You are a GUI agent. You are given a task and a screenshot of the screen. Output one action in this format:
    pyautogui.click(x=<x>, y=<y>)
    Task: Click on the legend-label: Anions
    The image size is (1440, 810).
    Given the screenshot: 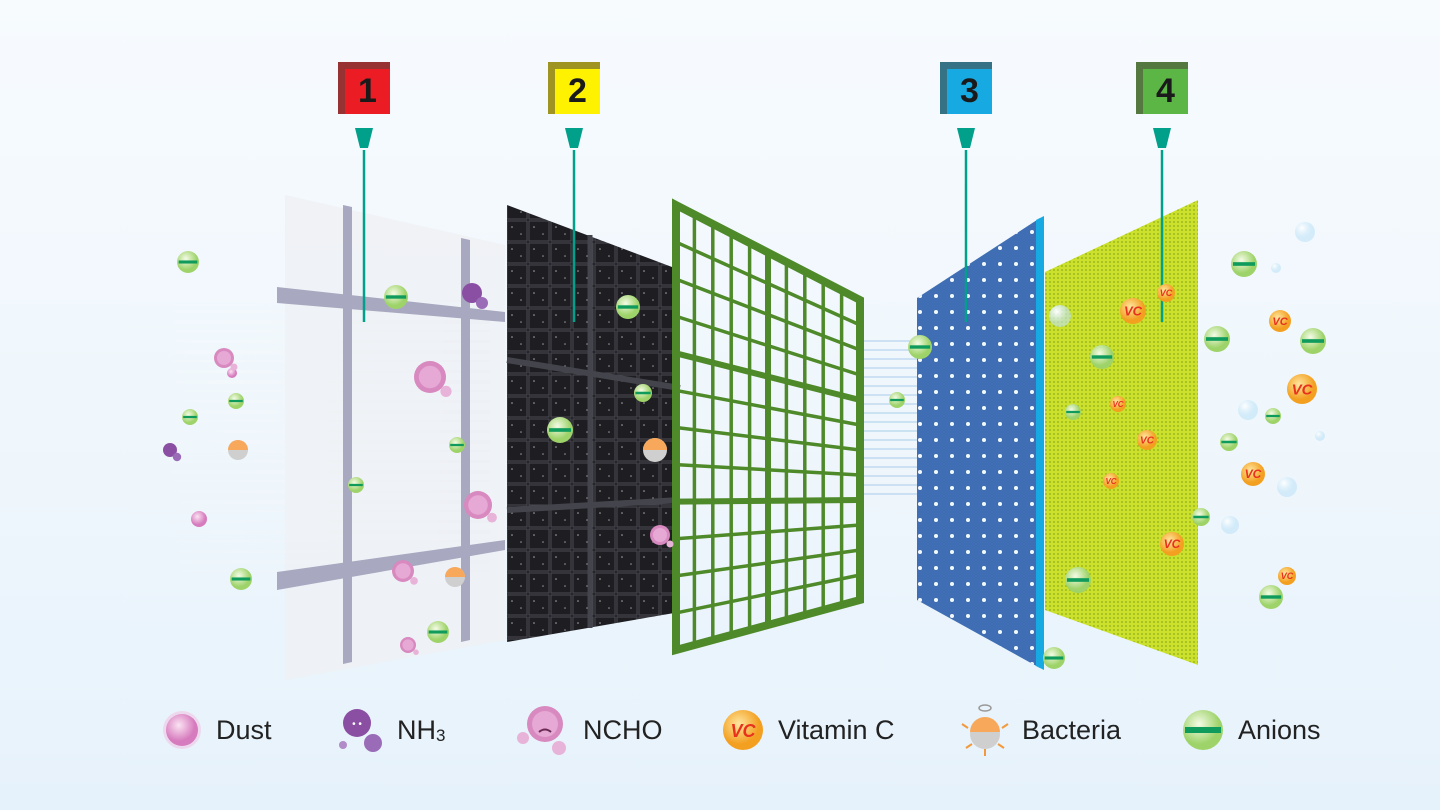 What is the action you would take?
    pyautogui.click(x=1279, y=729)
    